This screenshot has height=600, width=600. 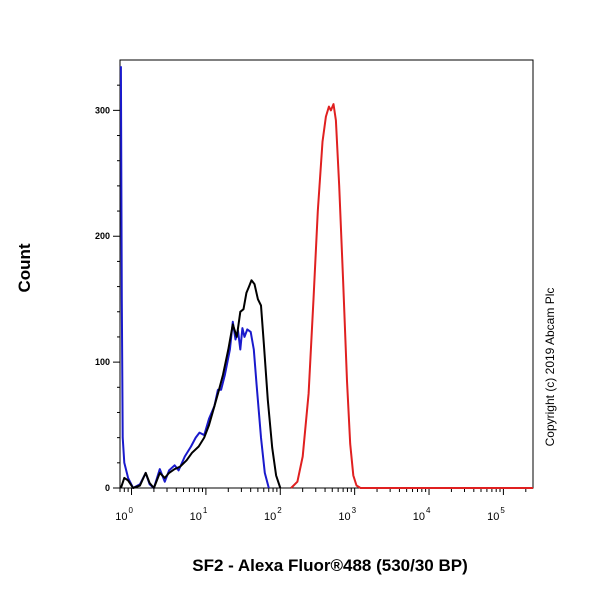 I want to click on copyright-text: Copyright (c) 2019 Abcam Plc, so click(x=550, y=367).